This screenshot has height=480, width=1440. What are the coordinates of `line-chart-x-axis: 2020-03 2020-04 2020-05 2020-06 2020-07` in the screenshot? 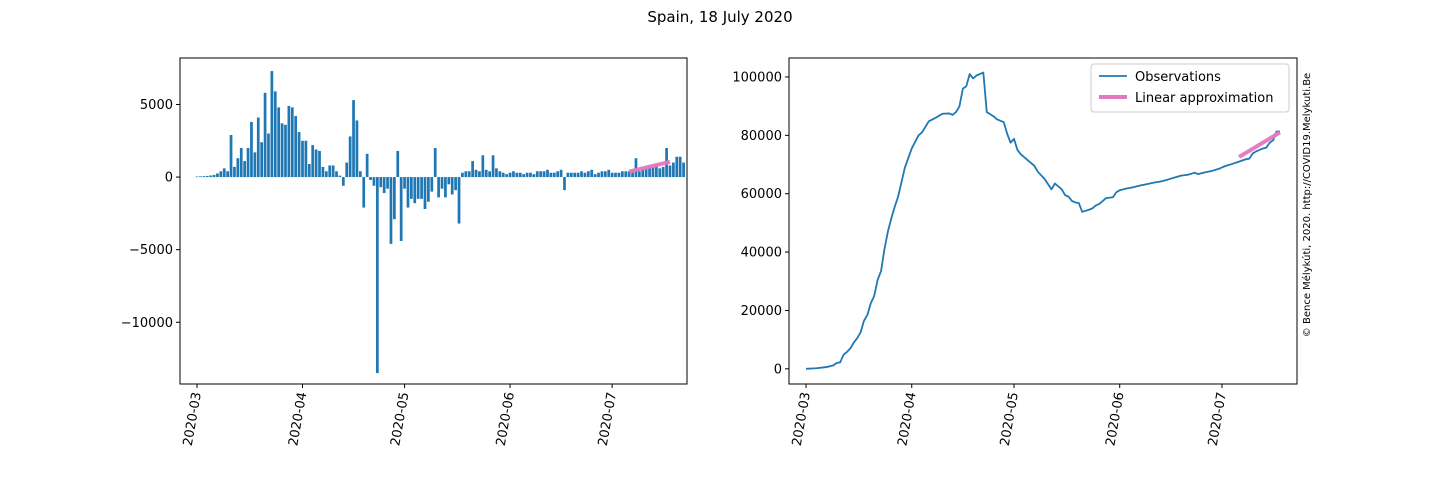 It's located at (1010, 415).